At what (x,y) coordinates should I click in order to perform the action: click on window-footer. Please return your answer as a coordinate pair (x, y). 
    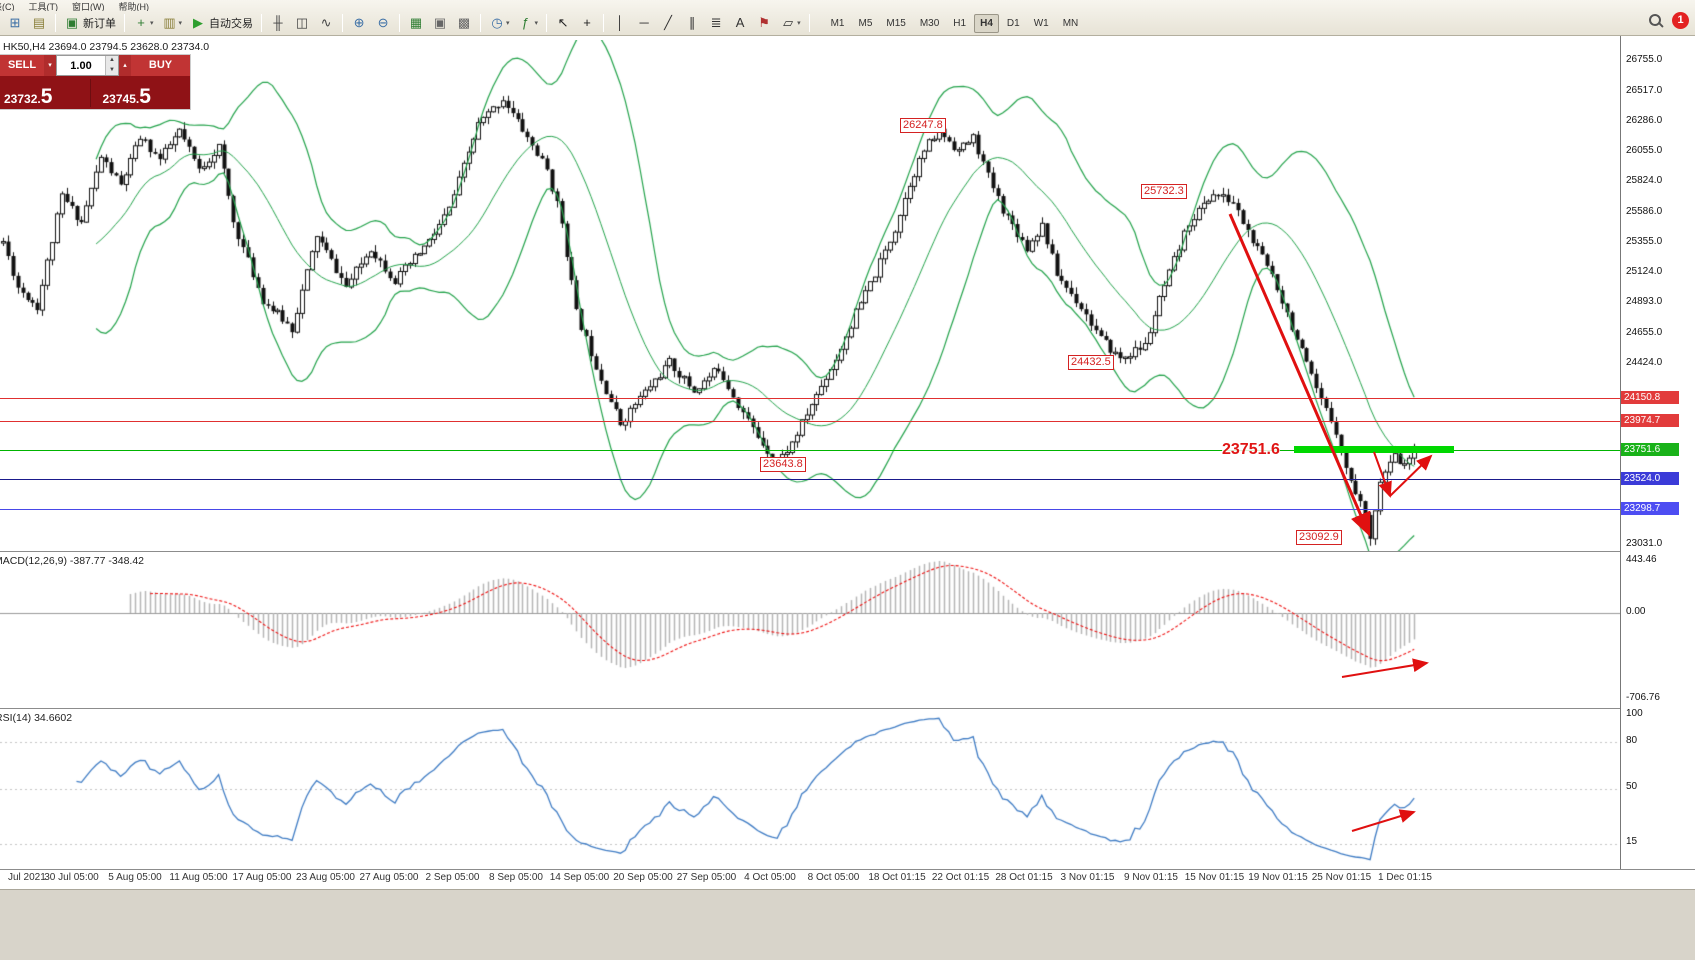
    Looking at the image, I should click on (847, 924).